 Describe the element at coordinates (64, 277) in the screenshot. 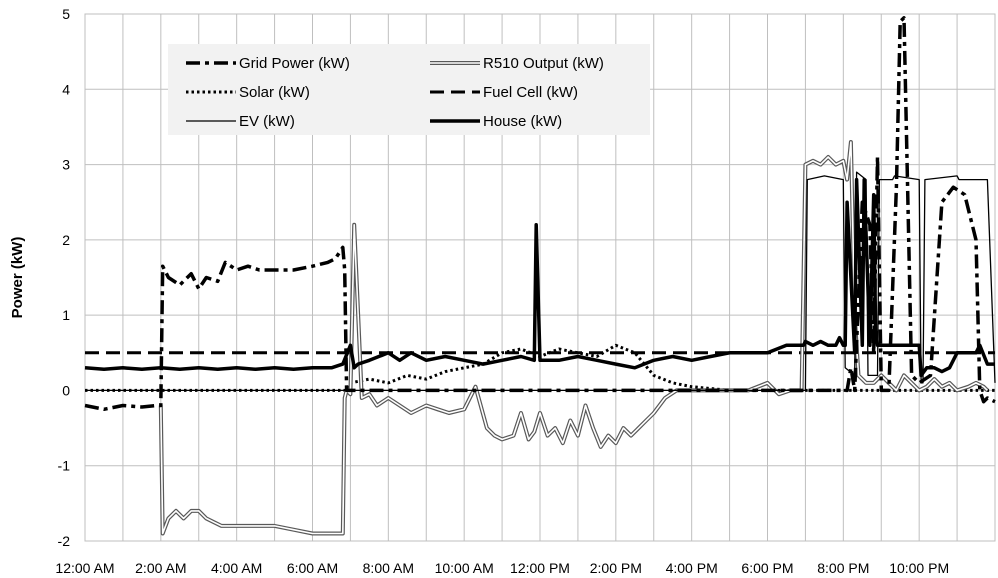

I see `y-tick-labels: 5 4 3 2 1 0 -1 -2` at that location.